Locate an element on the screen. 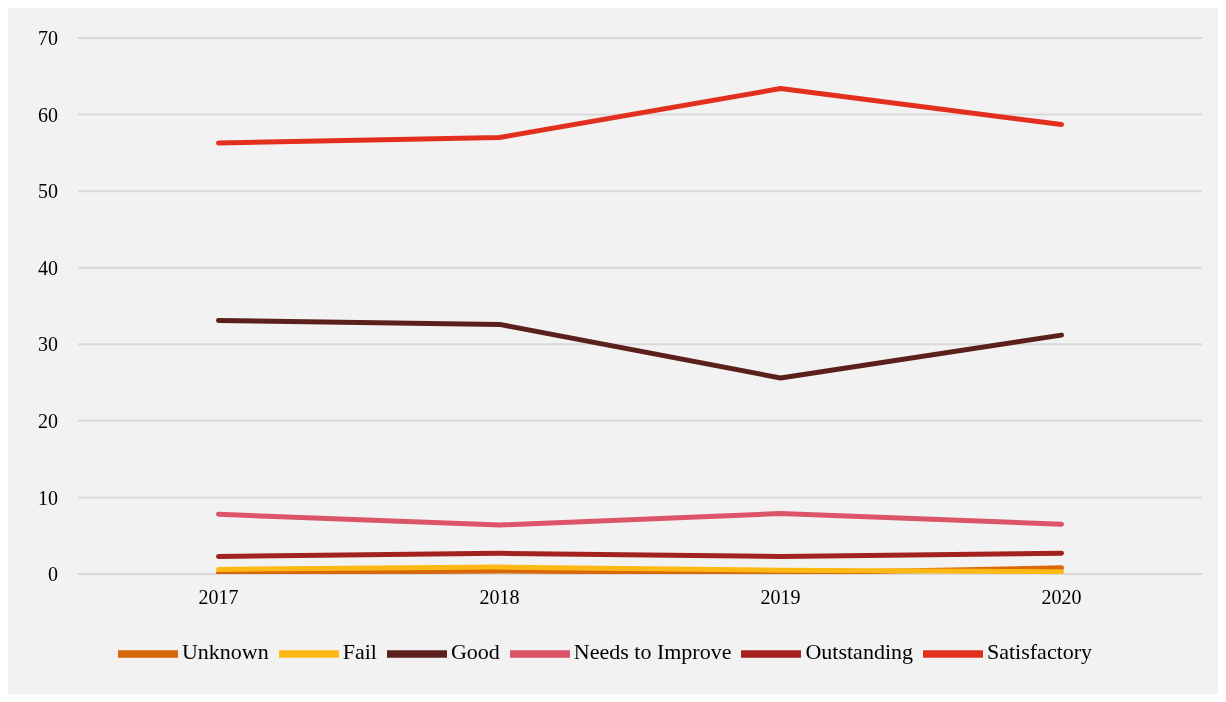  y-tick-label: 50 is located at coordinates (48, 191).